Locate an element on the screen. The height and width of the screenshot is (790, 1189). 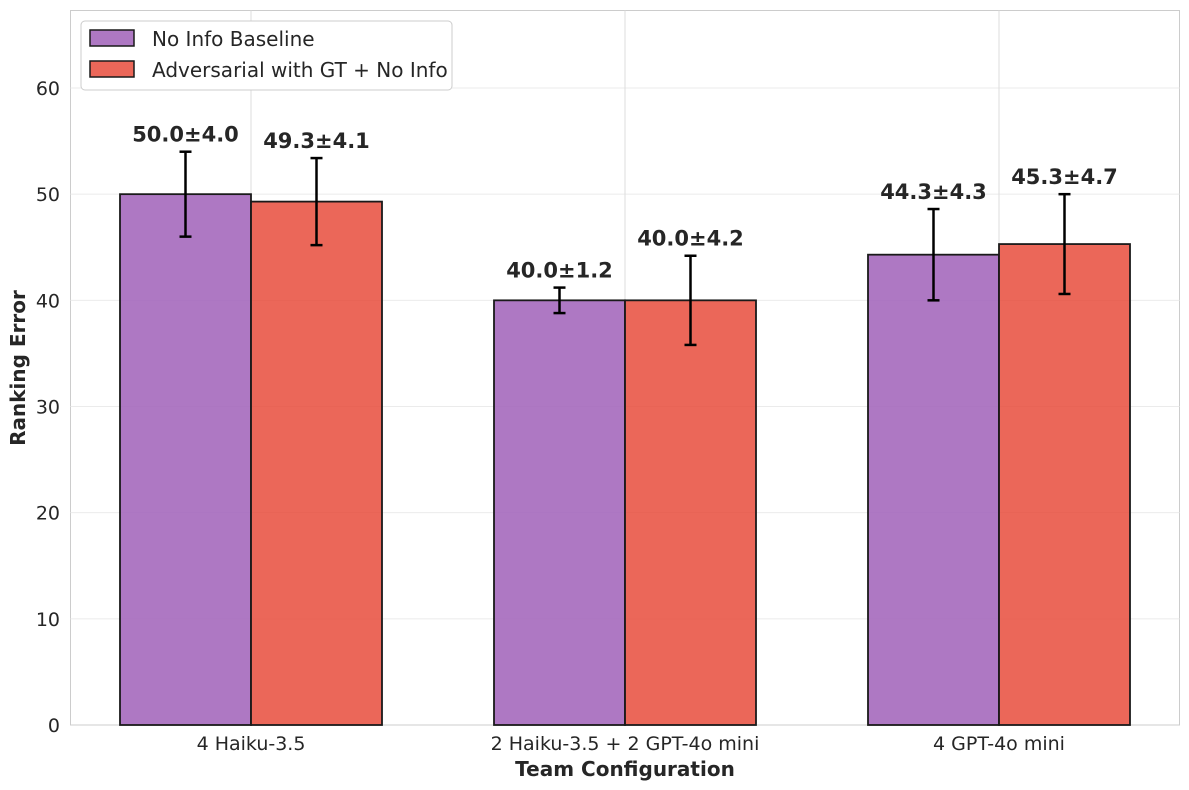
legend-swatch-no-info-baseline is located at coordinates (112, 38).